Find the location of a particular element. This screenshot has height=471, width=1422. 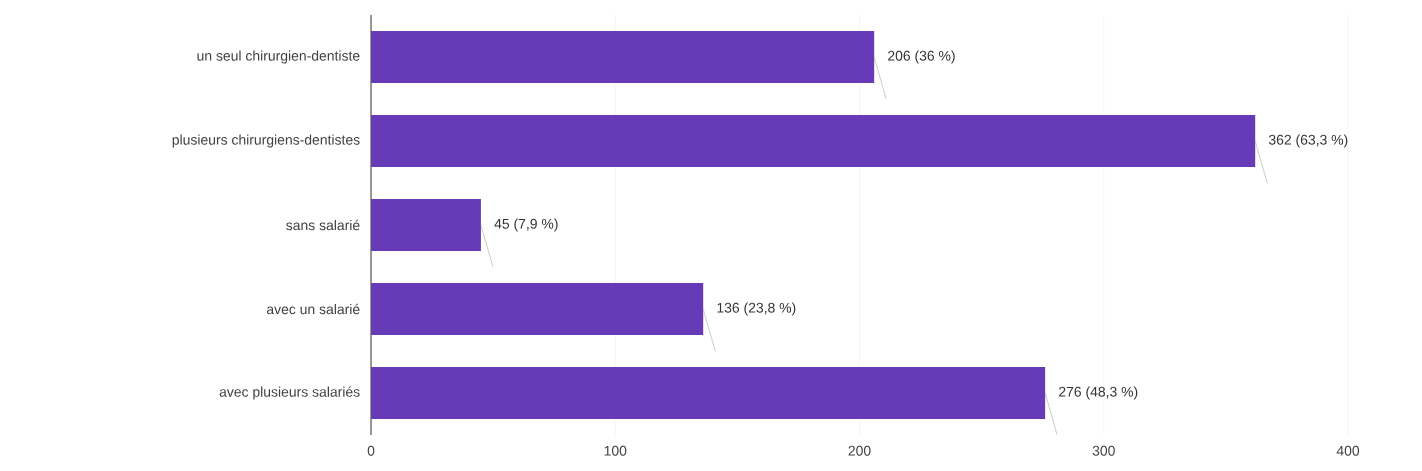

y-tick-label: avec un salarié is located at coordinates (313, 309).